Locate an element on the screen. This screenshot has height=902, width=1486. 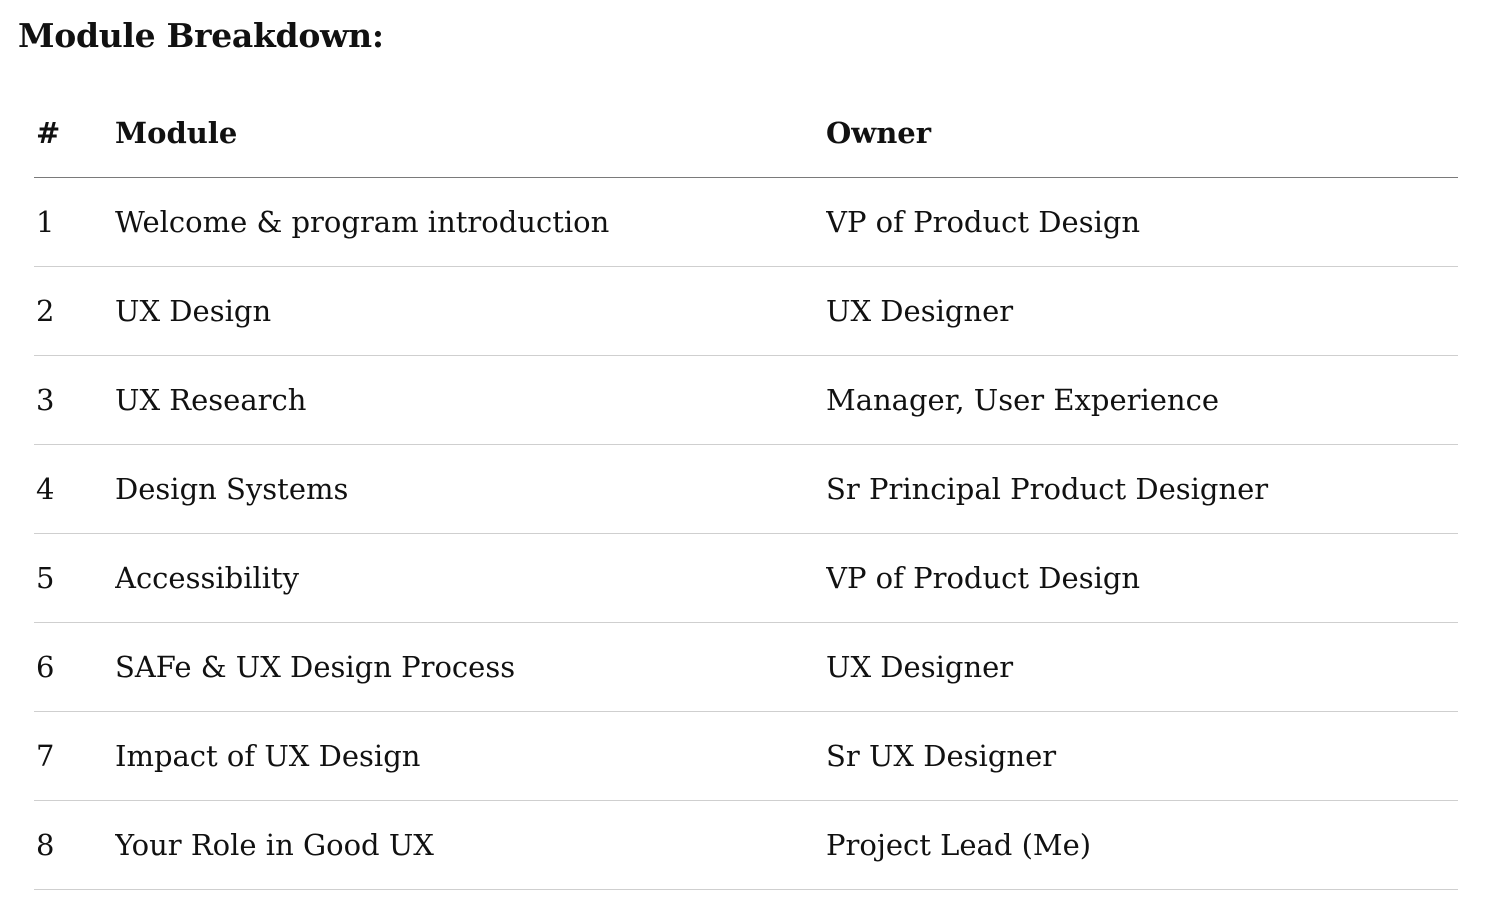
row-module: UX Research is located at coordinates (470, 400).